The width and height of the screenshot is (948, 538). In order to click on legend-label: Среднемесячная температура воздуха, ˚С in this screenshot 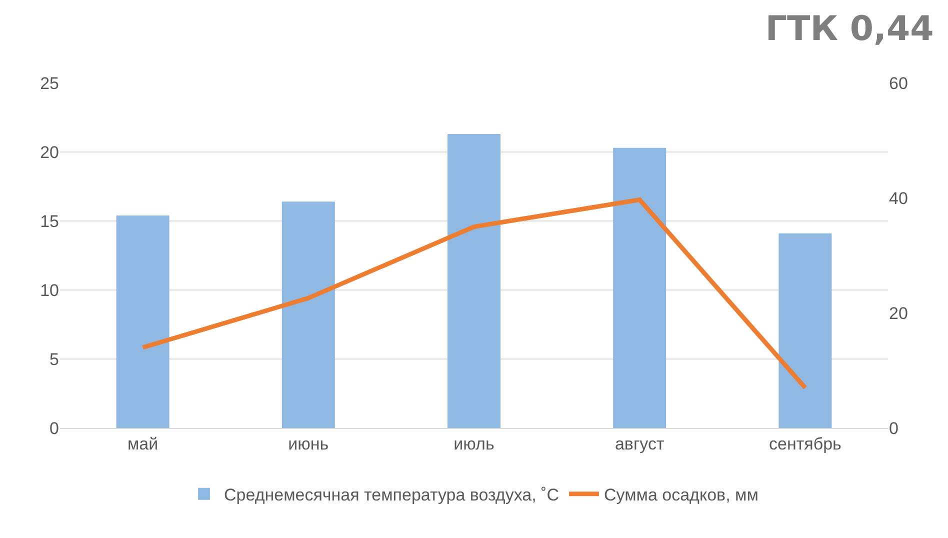, I will do `click(391, 494)`.